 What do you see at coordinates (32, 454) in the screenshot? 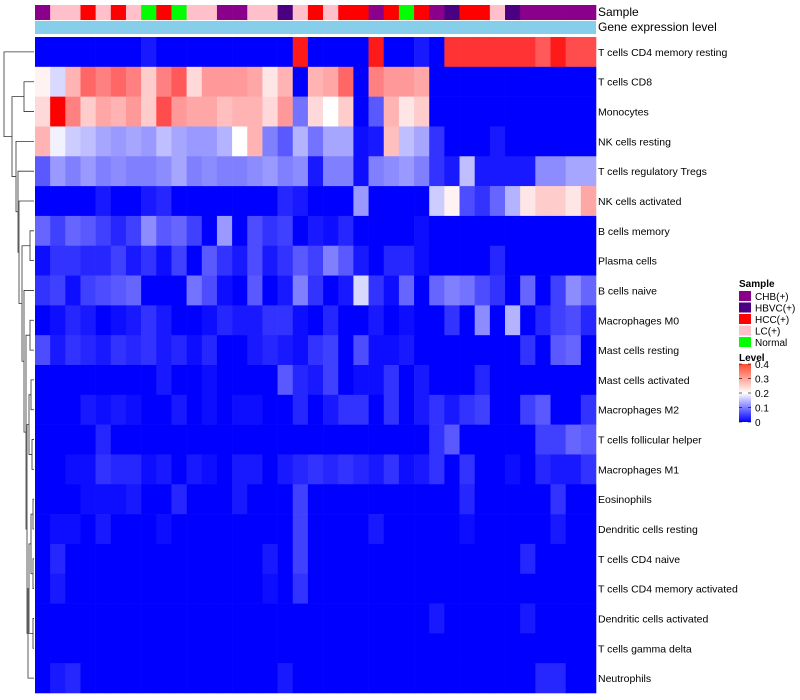
I see `dendrogram-branch` at bounding box center [32, 454].